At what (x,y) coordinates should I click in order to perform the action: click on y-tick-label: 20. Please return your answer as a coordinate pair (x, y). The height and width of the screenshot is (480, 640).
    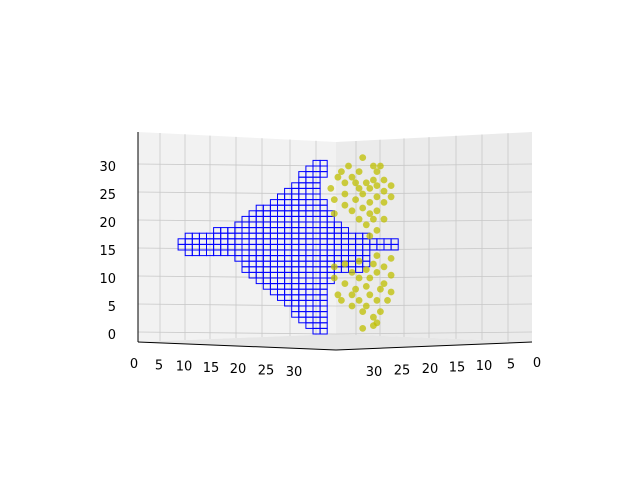
    Looking at the image, I should click on (430, 369).